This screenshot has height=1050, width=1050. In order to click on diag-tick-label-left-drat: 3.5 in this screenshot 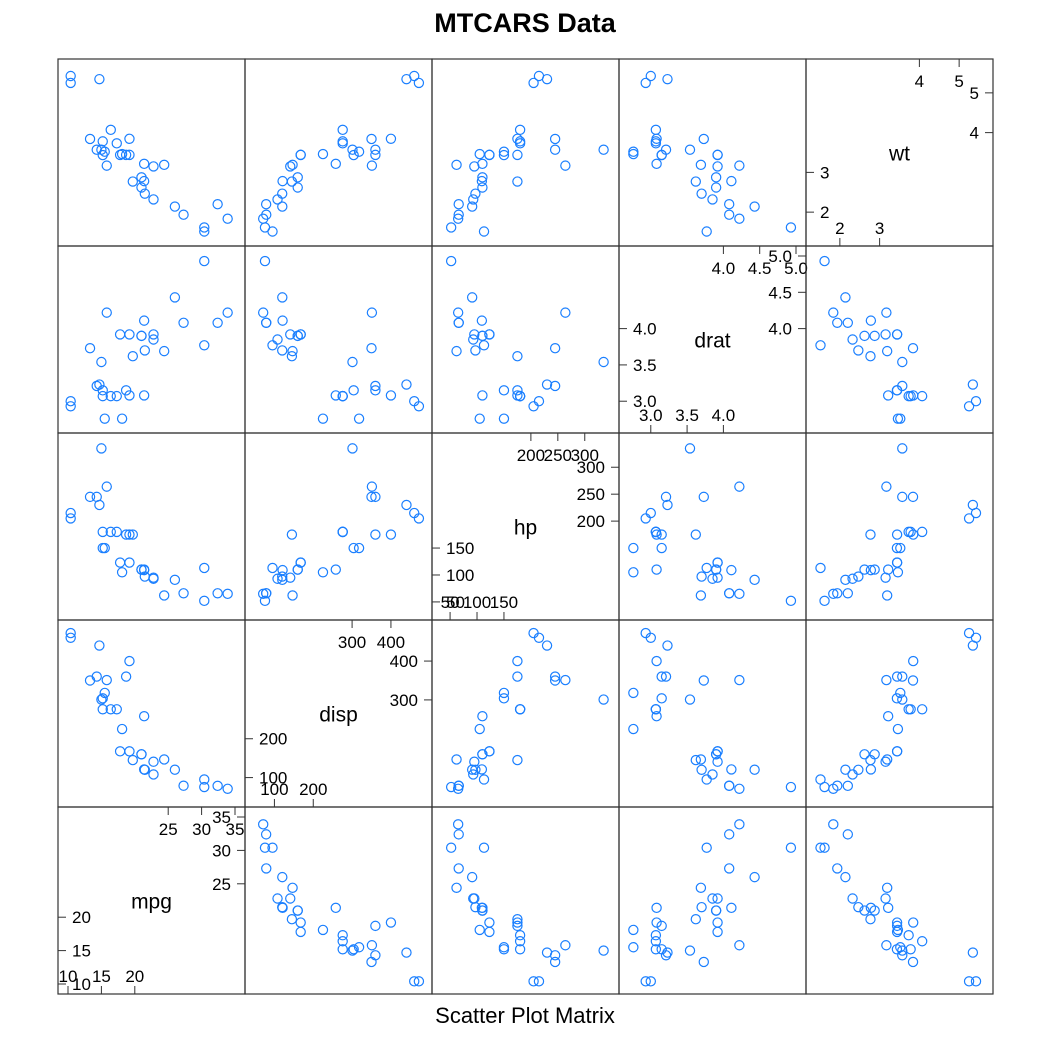, I will do `click(645, 365)`.